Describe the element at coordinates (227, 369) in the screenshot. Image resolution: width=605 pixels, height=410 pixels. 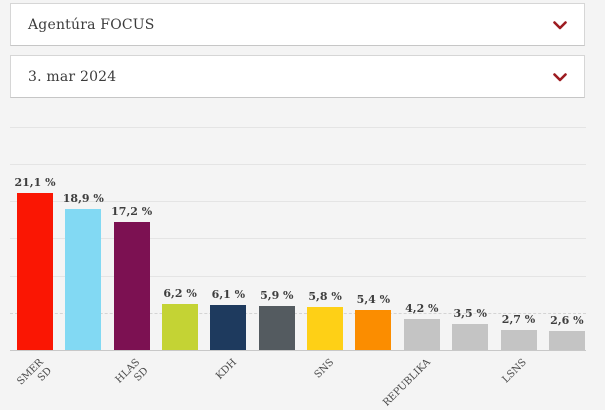
I see `x-axis-label-kdh: KDH` at that location.